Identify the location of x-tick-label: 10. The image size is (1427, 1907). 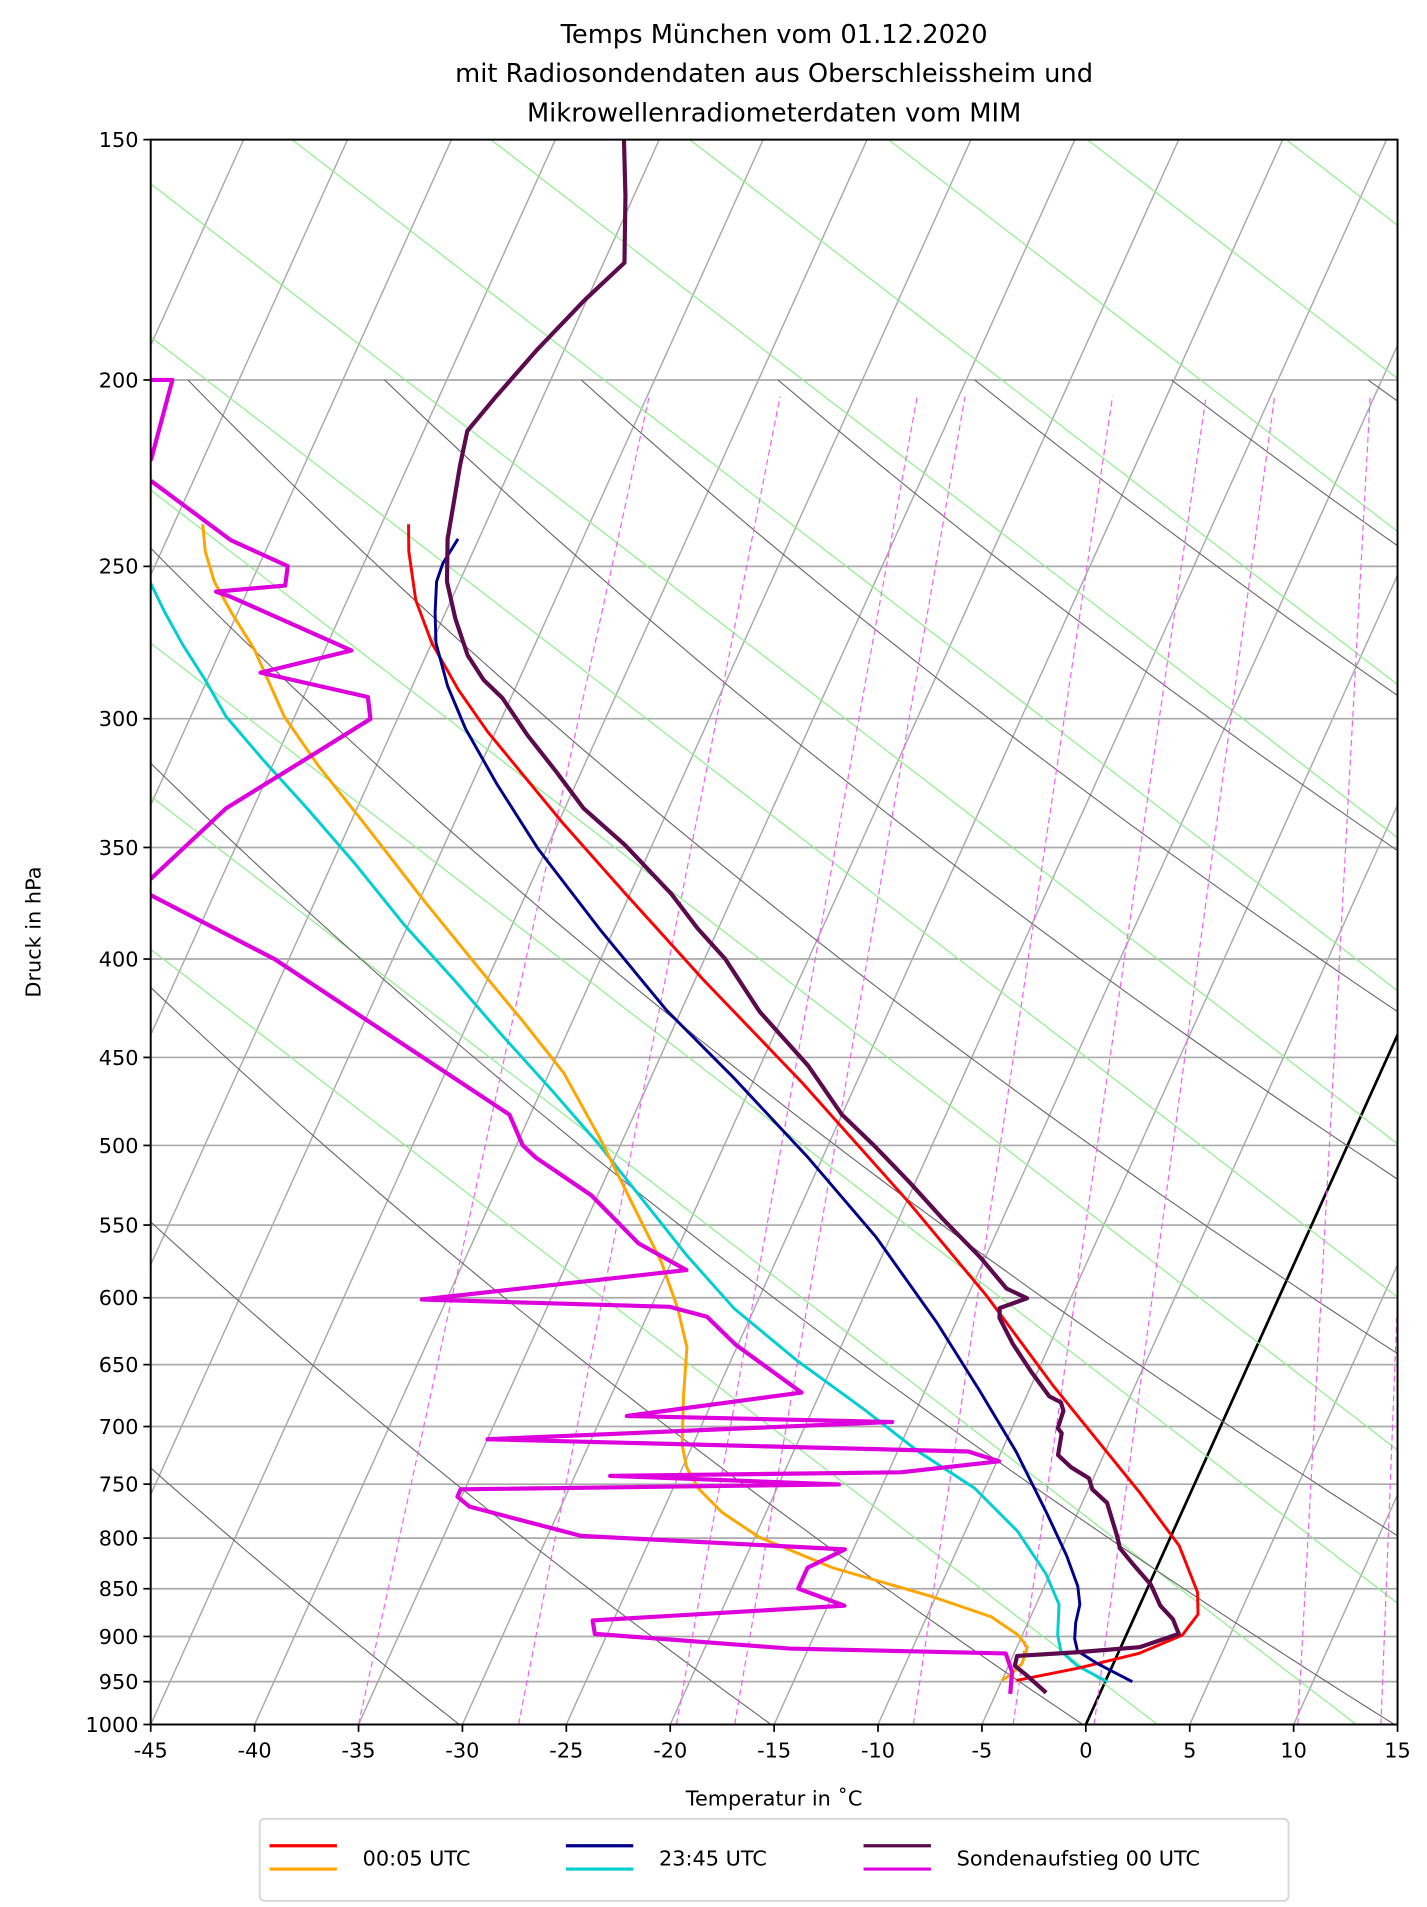
(1293, 1751).